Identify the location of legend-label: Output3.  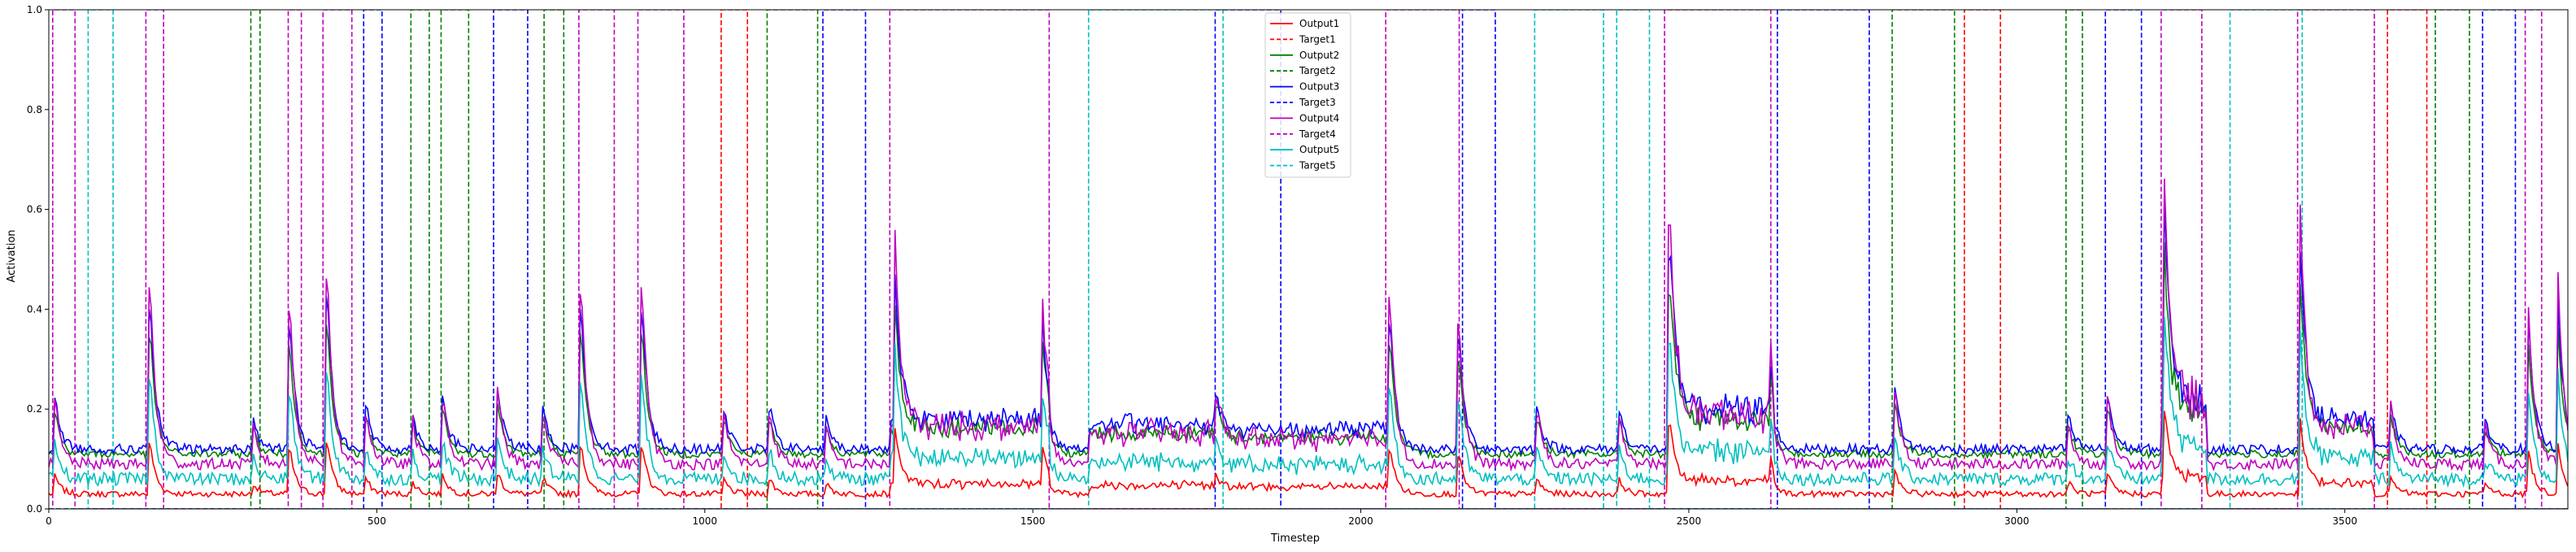
(1319, 87).